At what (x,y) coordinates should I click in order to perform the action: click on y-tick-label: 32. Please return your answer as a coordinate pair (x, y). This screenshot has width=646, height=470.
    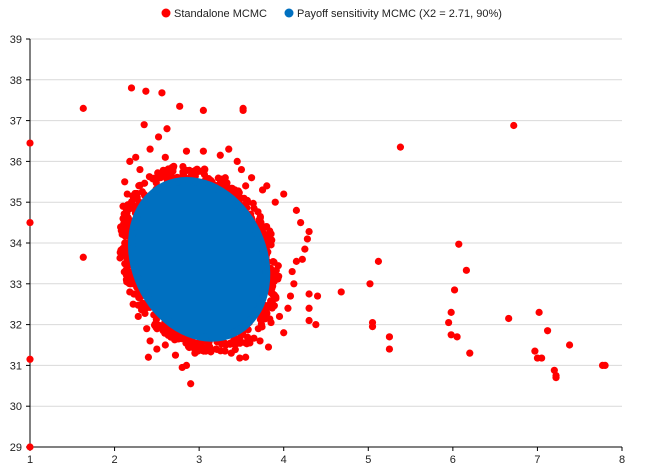
    Looking at the image, I should click on (16, 326).